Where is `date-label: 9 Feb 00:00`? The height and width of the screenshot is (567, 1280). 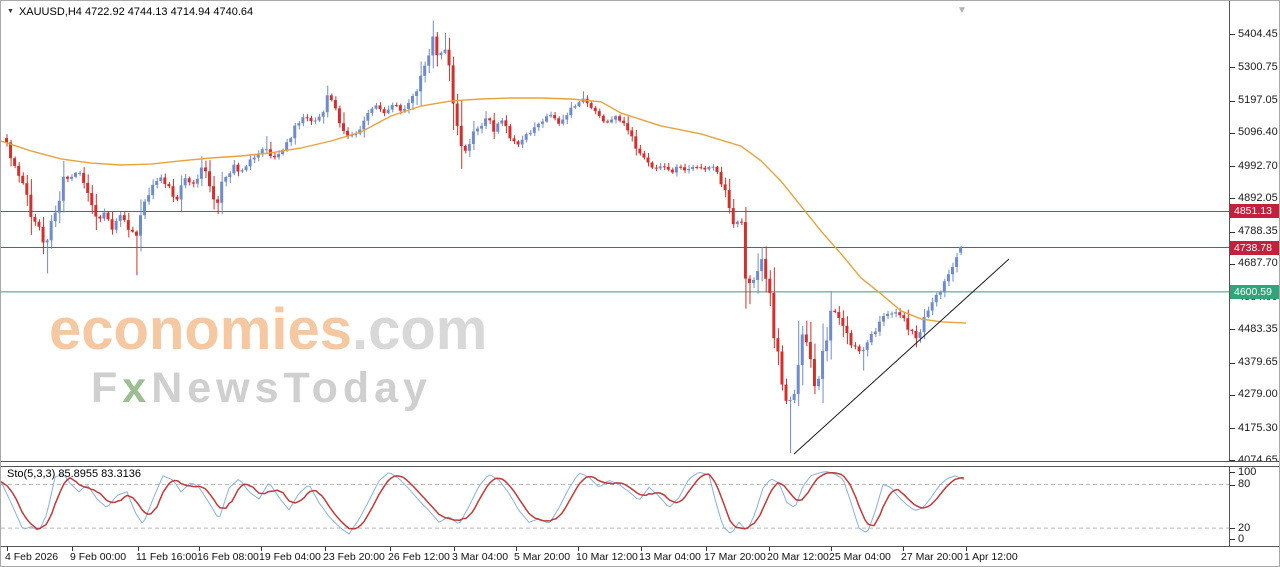 date-label: 9 Feb 00:00 is located at coordinates (98, 557).